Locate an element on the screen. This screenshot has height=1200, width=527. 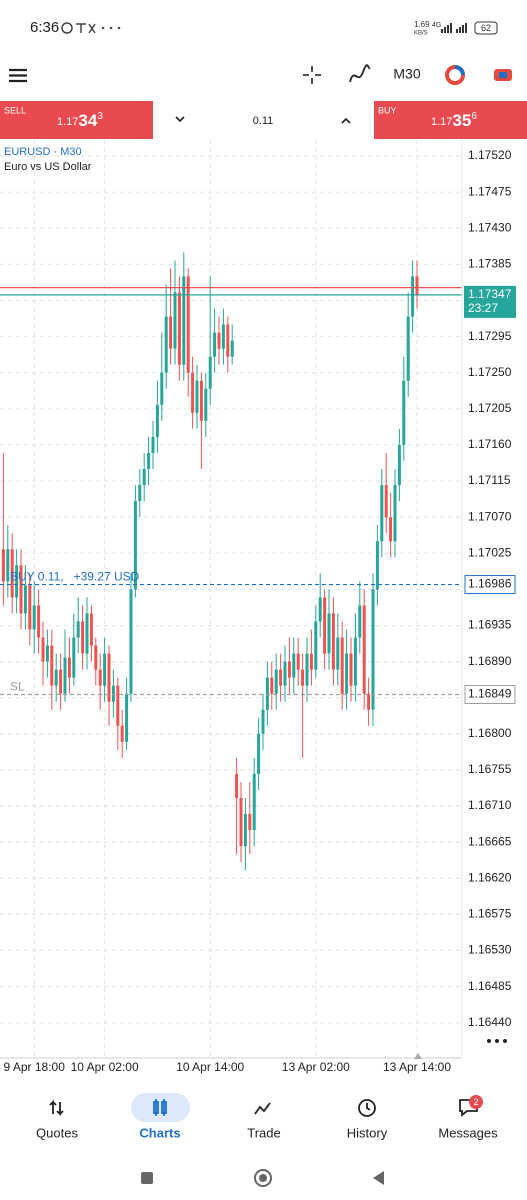
sell-button is located at coordinates (76, 120).